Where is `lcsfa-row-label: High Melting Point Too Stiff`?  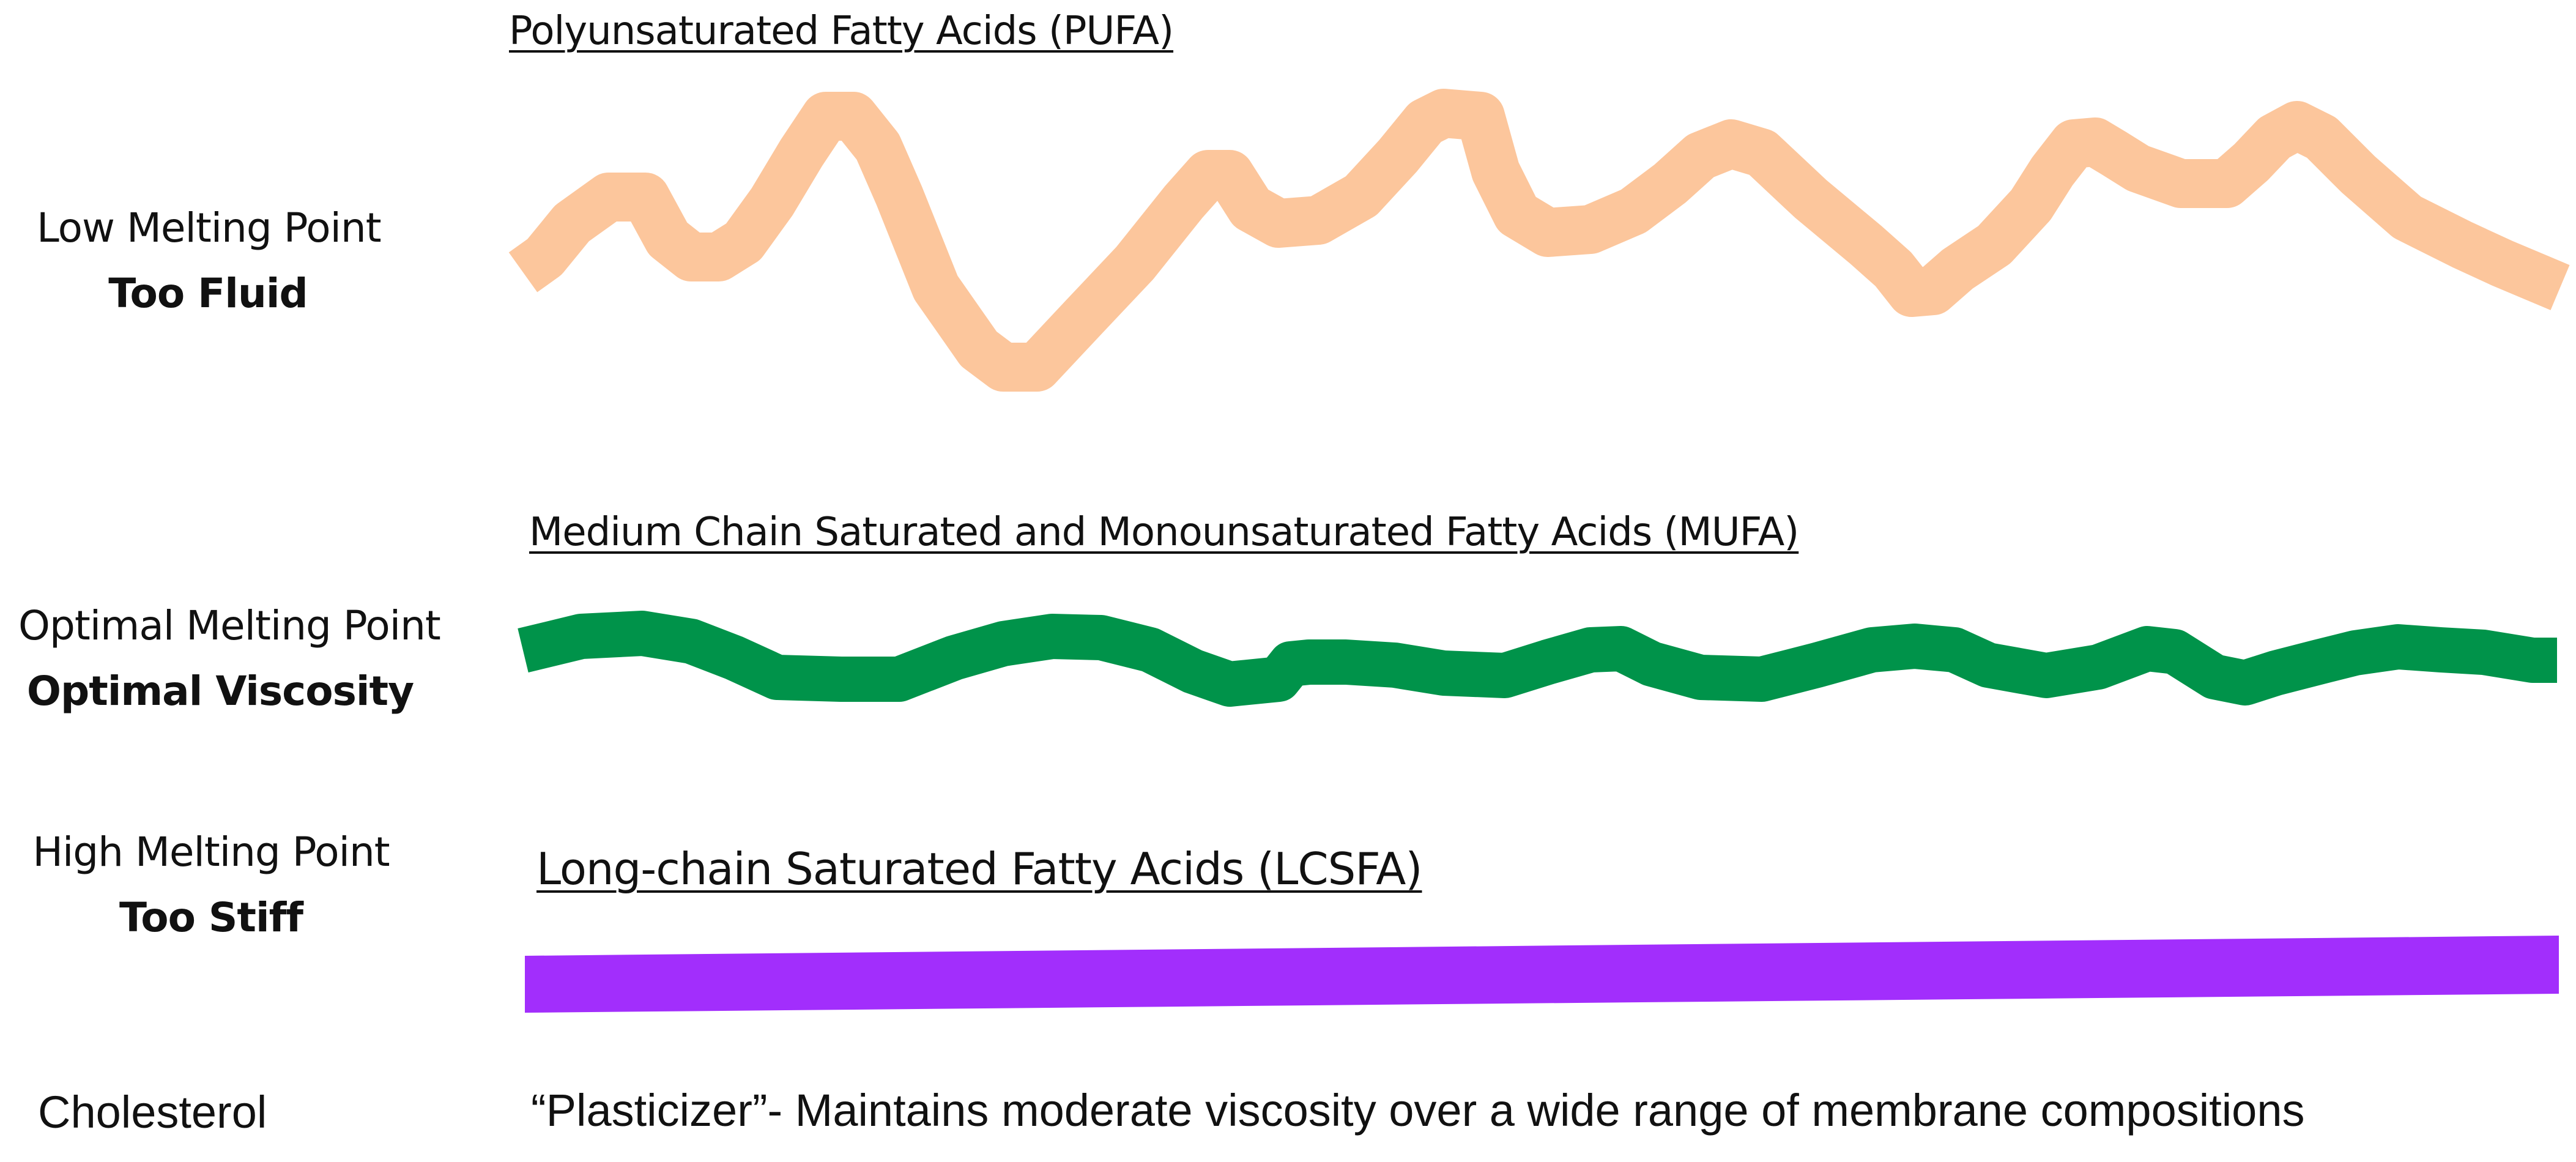
lcsfa-row-label: High Melting Point Too Stiff is located at coordinates (211, 885).